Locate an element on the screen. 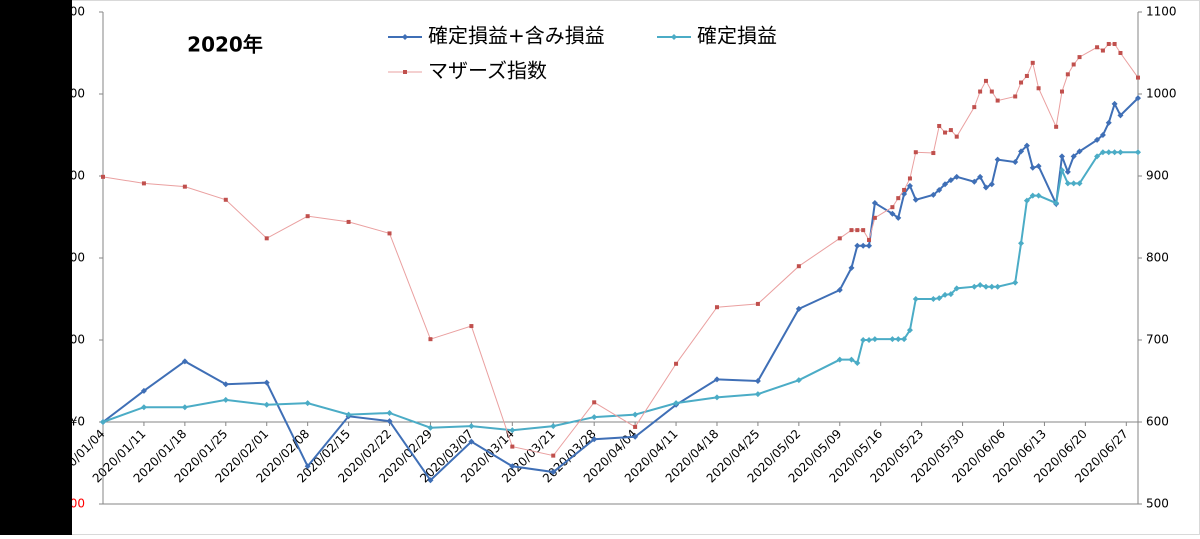  legend-label: 確定損益 is located at coordinates (737, 36).